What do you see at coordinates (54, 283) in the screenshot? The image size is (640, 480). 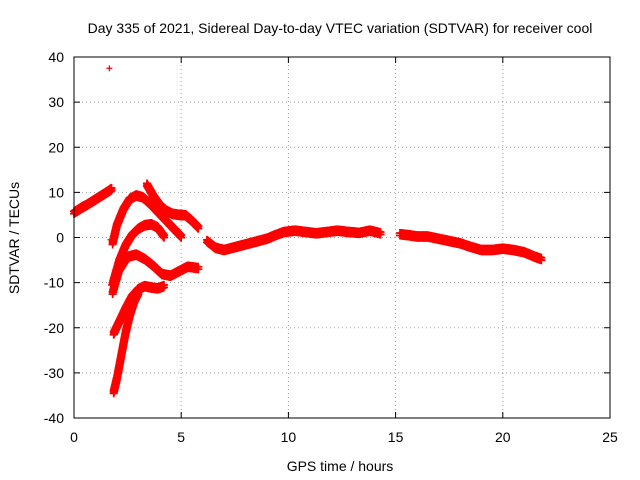 I see `y-tick-label: -10` at bounding box center [54, 283].